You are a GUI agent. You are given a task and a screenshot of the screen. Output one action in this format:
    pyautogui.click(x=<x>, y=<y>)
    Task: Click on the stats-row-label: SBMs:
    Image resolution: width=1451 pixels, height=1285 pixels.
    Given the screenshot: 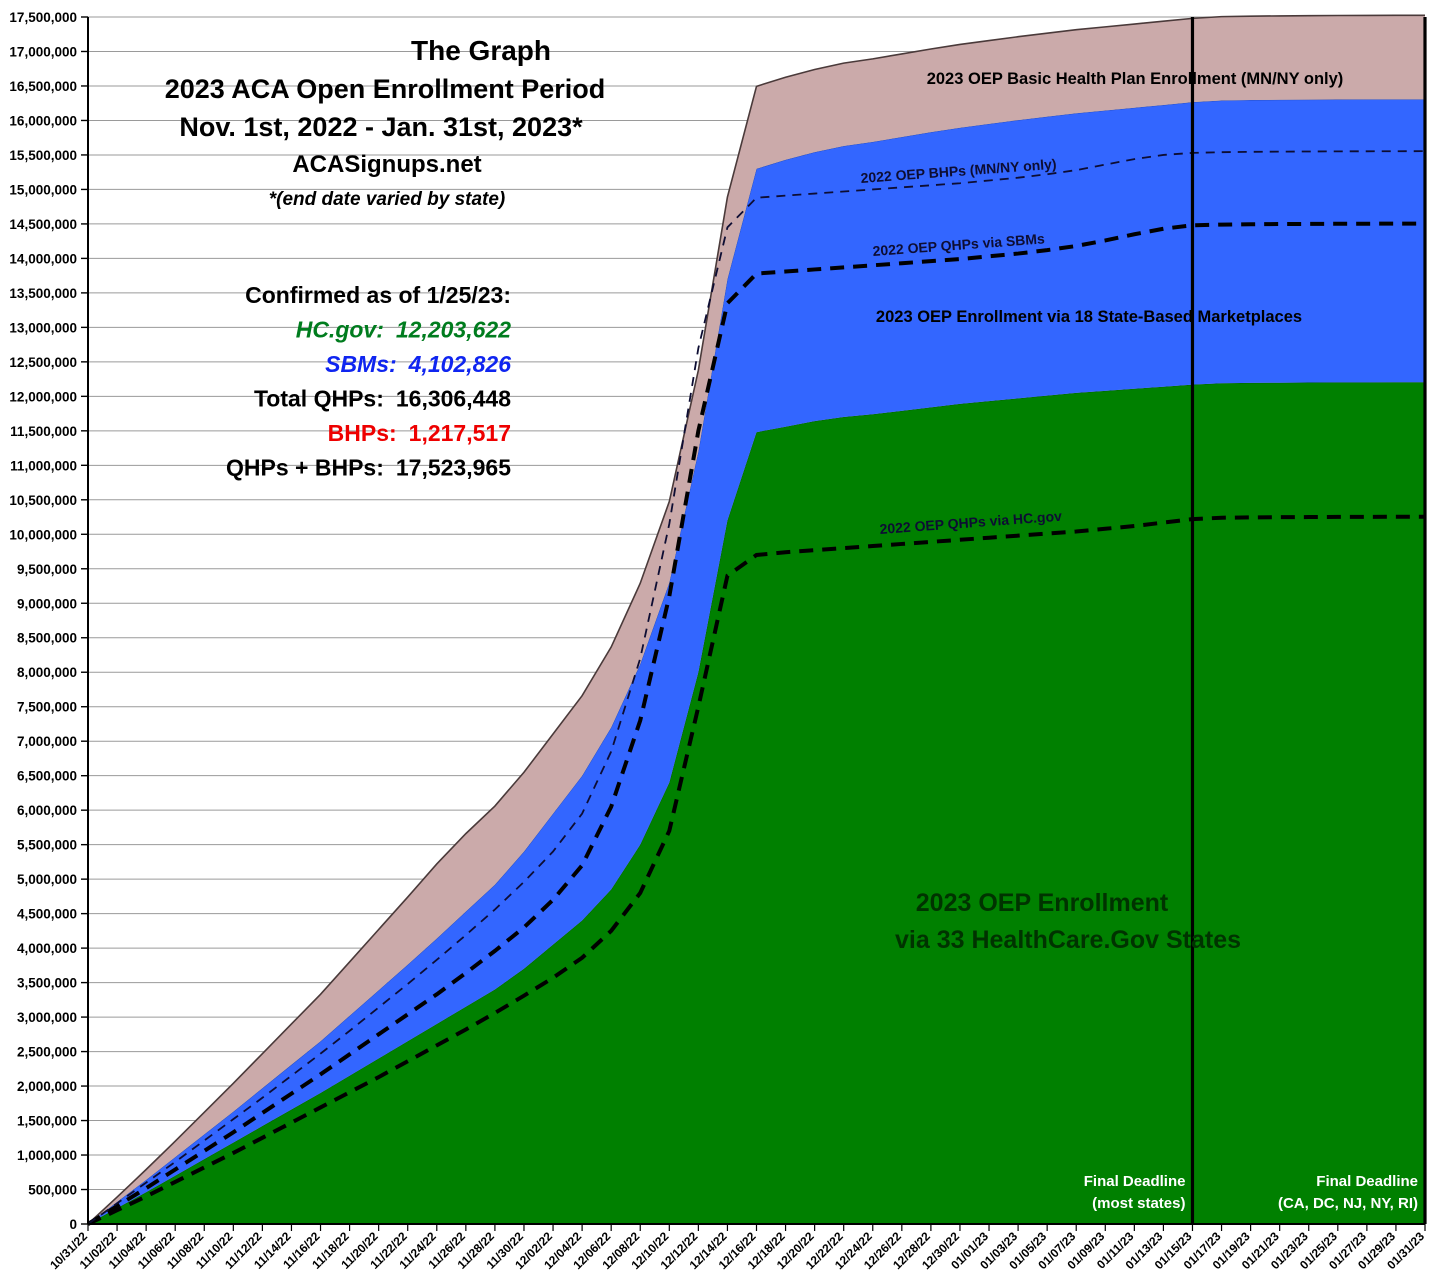 What is the action you would take?
    pyautogui.click(x=361, y=364)
    